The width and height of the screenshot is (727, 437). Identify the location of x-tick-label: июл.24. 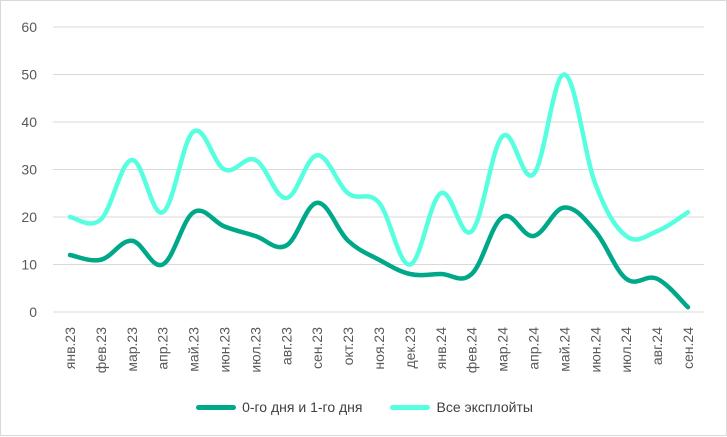
(626, 350).